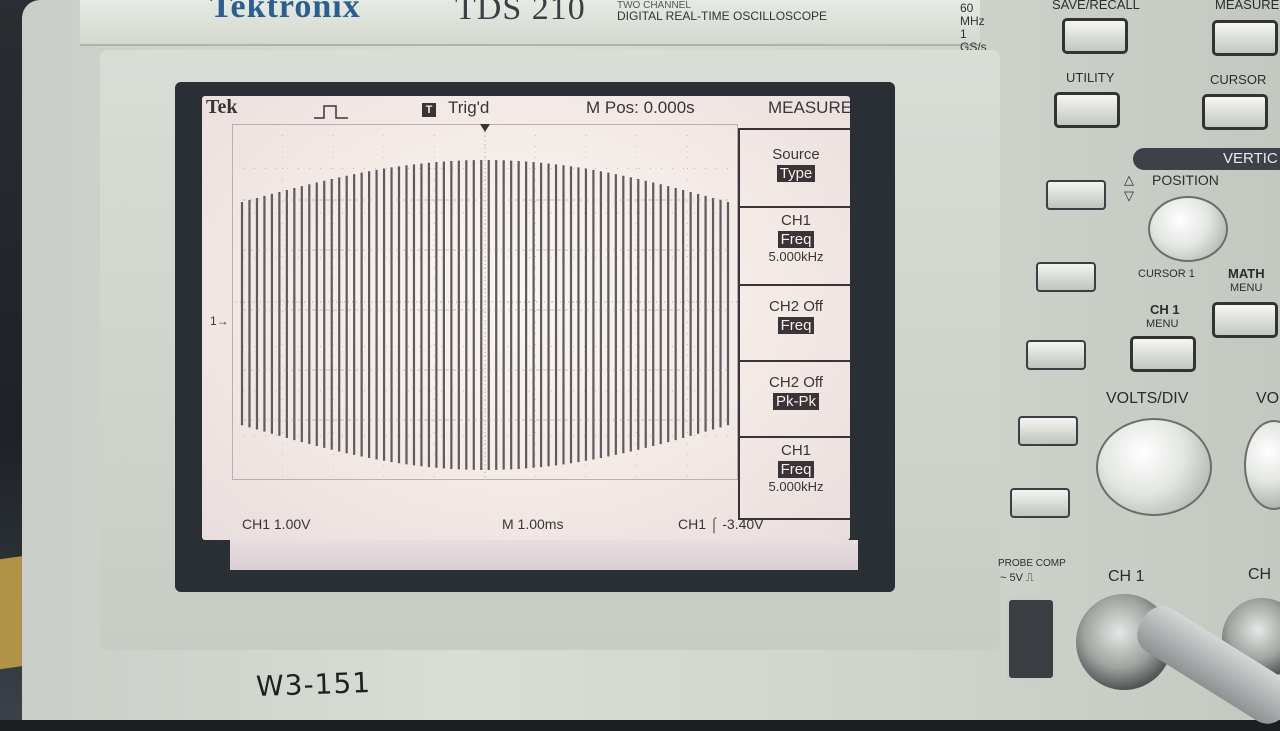 Image resolution: width=1280 pixels, height=731 pixels. I want to click on cursor-button, so click(1235, 112).